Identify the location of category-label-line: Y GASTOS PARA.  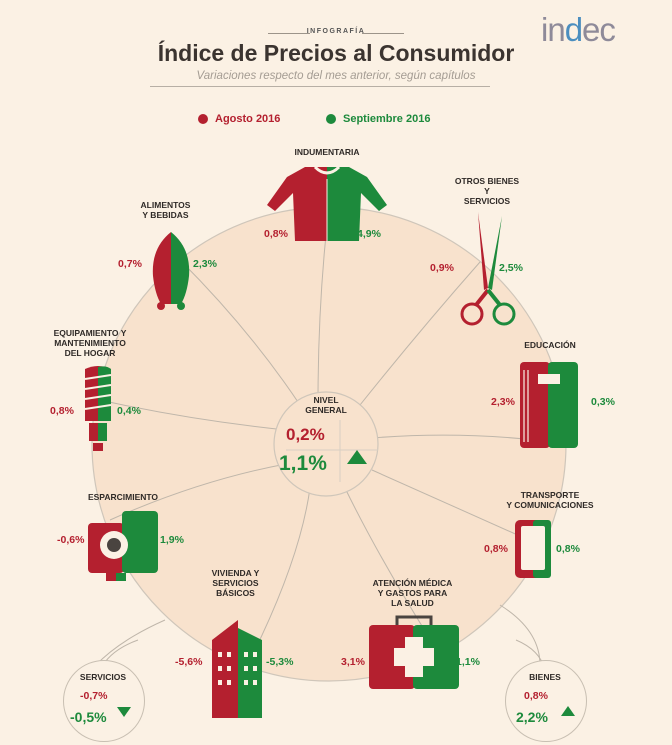
(412, 593).